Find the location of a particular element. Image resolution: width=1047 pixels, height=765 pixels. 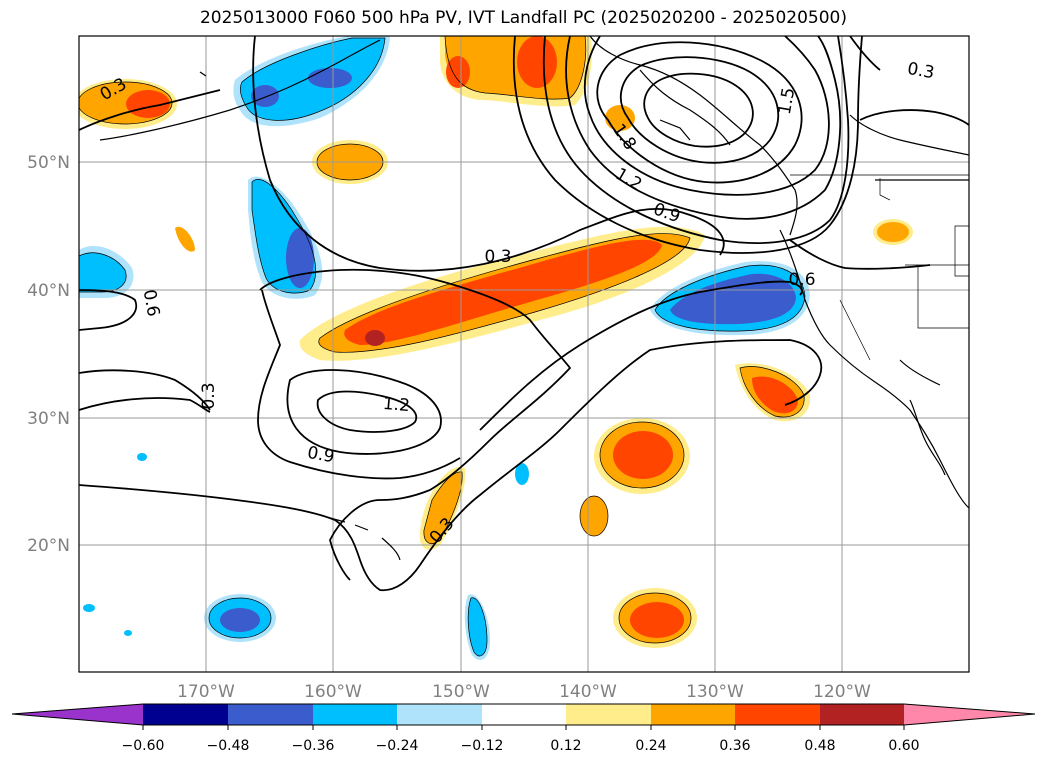

colorbar-tick: 0.48 is located at coordinates (819, 746).